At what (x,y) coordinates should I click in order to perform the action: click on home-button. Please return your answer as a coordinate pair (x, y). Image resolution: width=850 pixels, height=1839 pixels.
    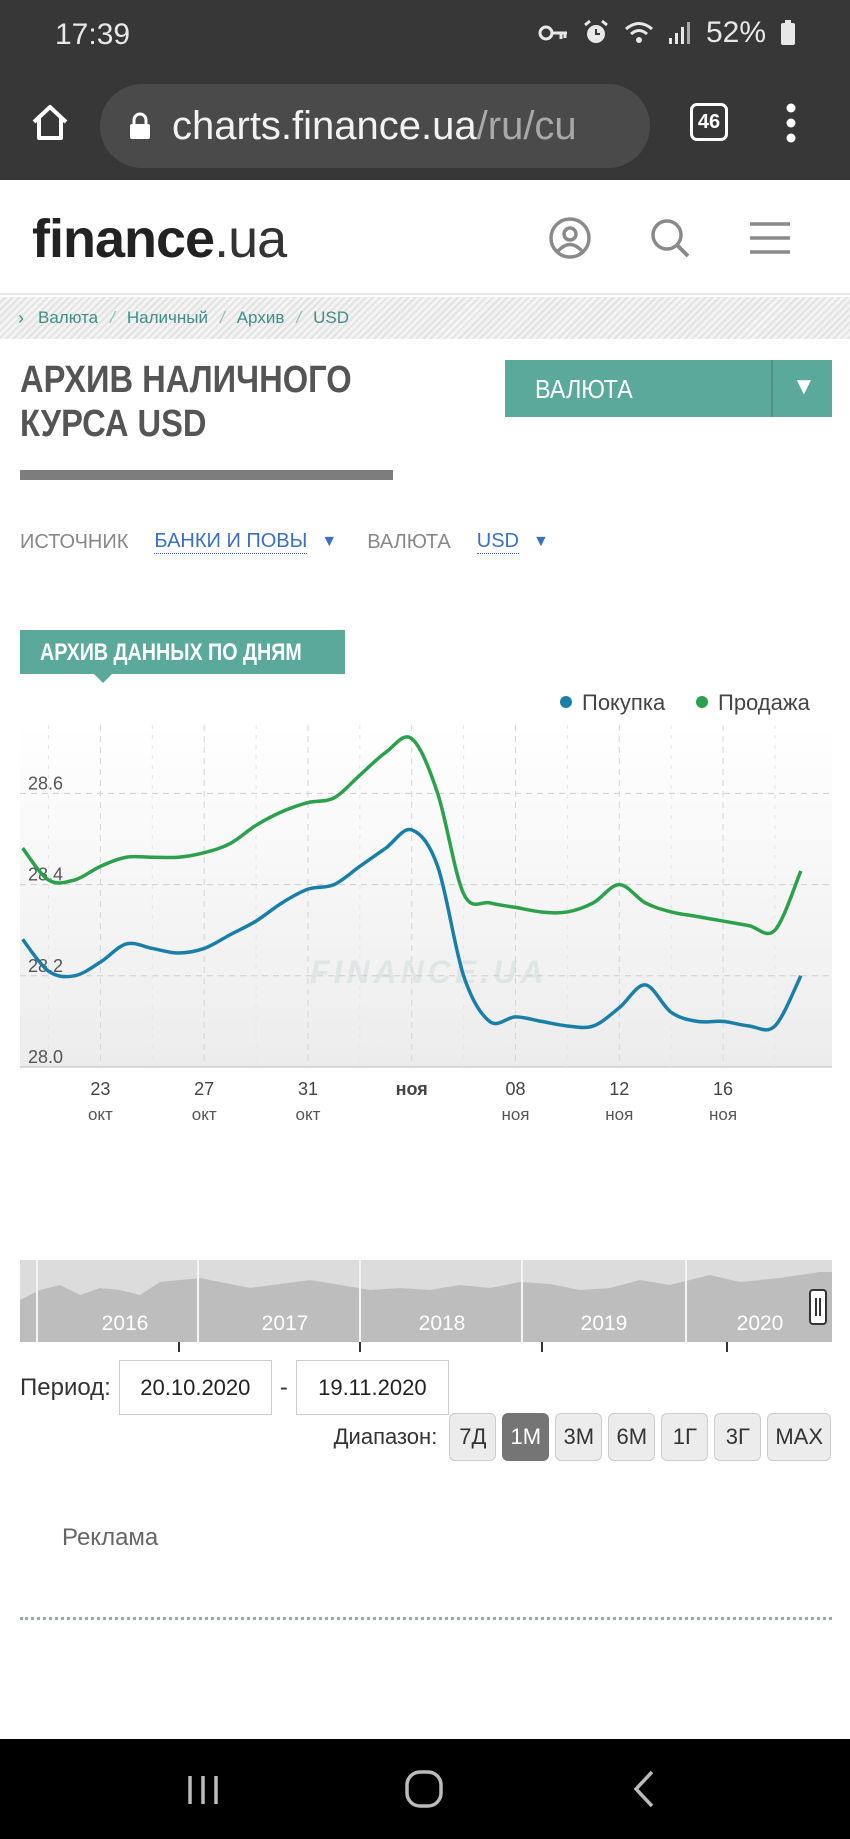
    Looking at the image, I should click on (50, 122).